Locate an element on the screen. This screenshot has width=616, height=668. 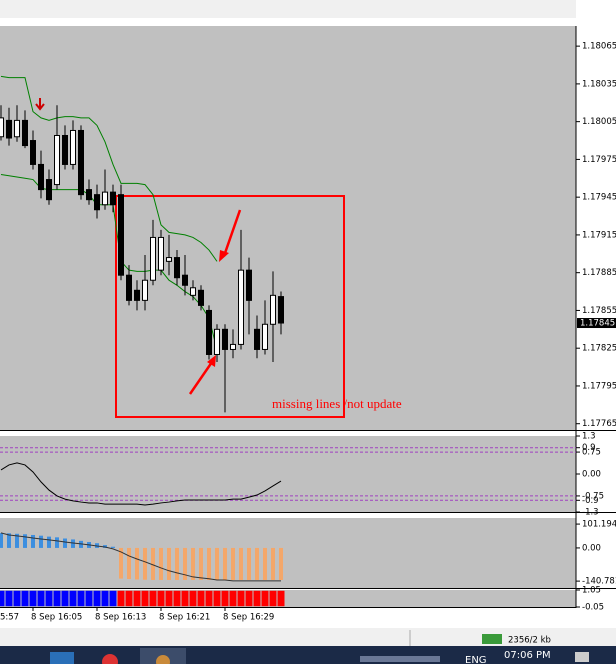
y-tick-label: -0.9 is located at coordinates (590, 501).